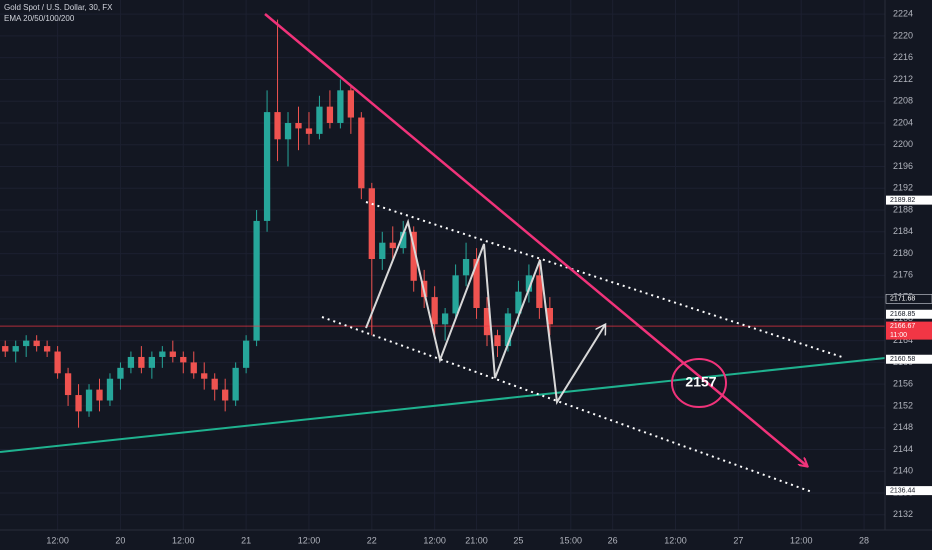  Describe the element at coordinates (864, 540) in the screenshot. I see `x-tick-label: 28` at that location.